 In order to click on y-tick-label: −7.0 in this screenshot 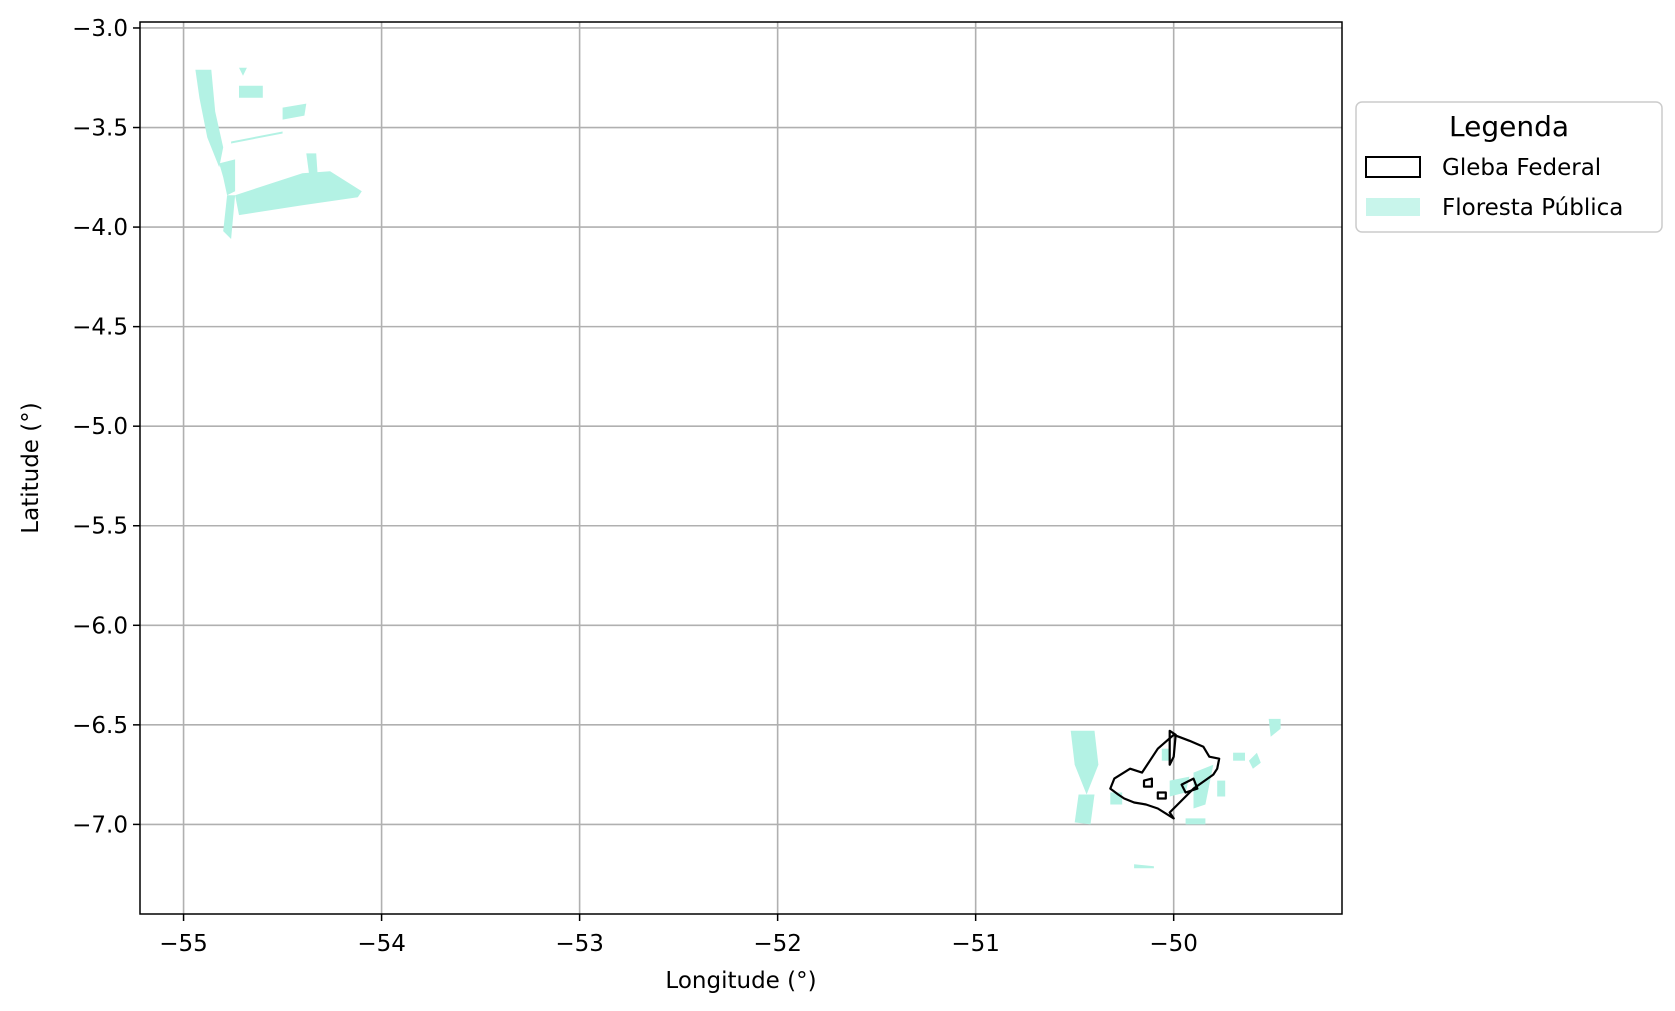, I will do `click(100, 825)`.